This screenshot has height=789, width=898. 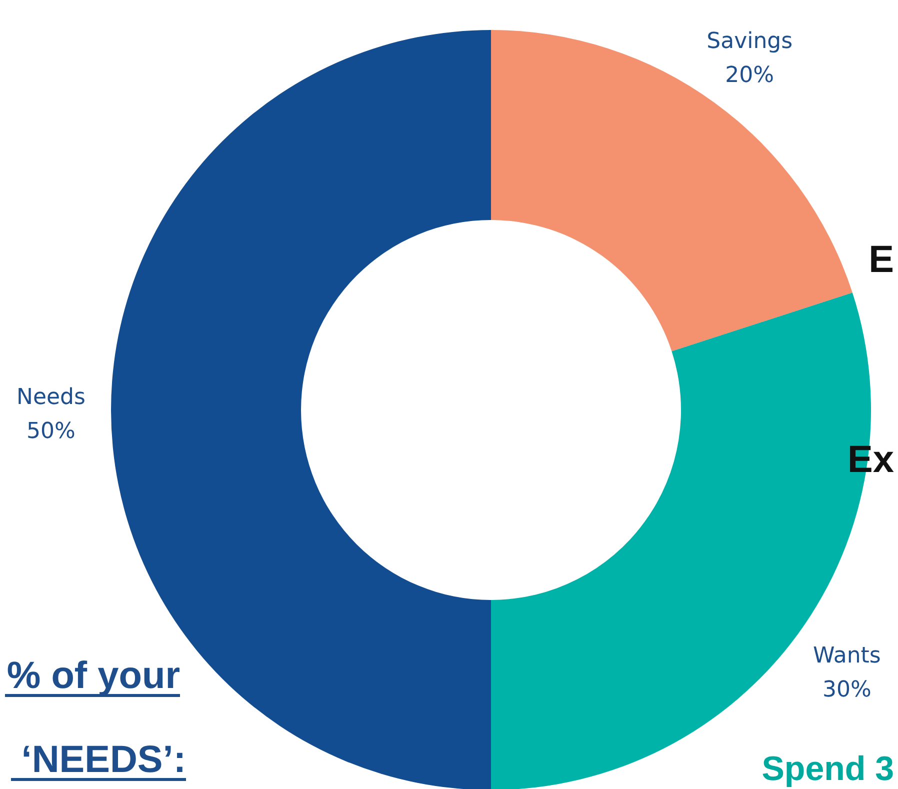 I want to click on text: E, so click(x=881, y=260).